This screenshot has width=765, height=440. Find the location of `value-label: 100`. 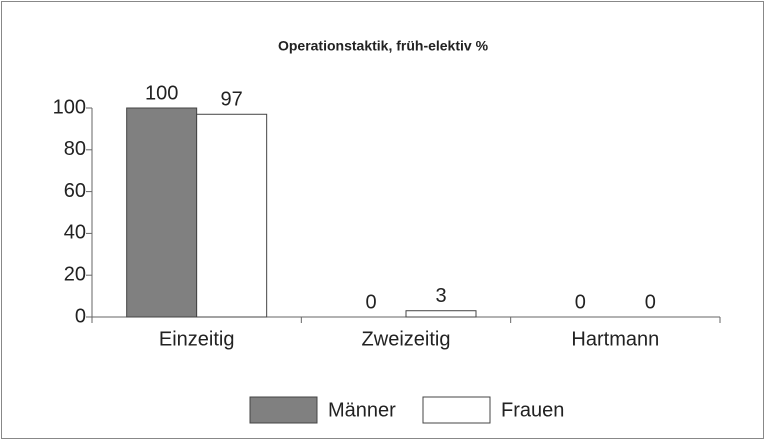

value-label: 100 is located at coordinates (161, 93).